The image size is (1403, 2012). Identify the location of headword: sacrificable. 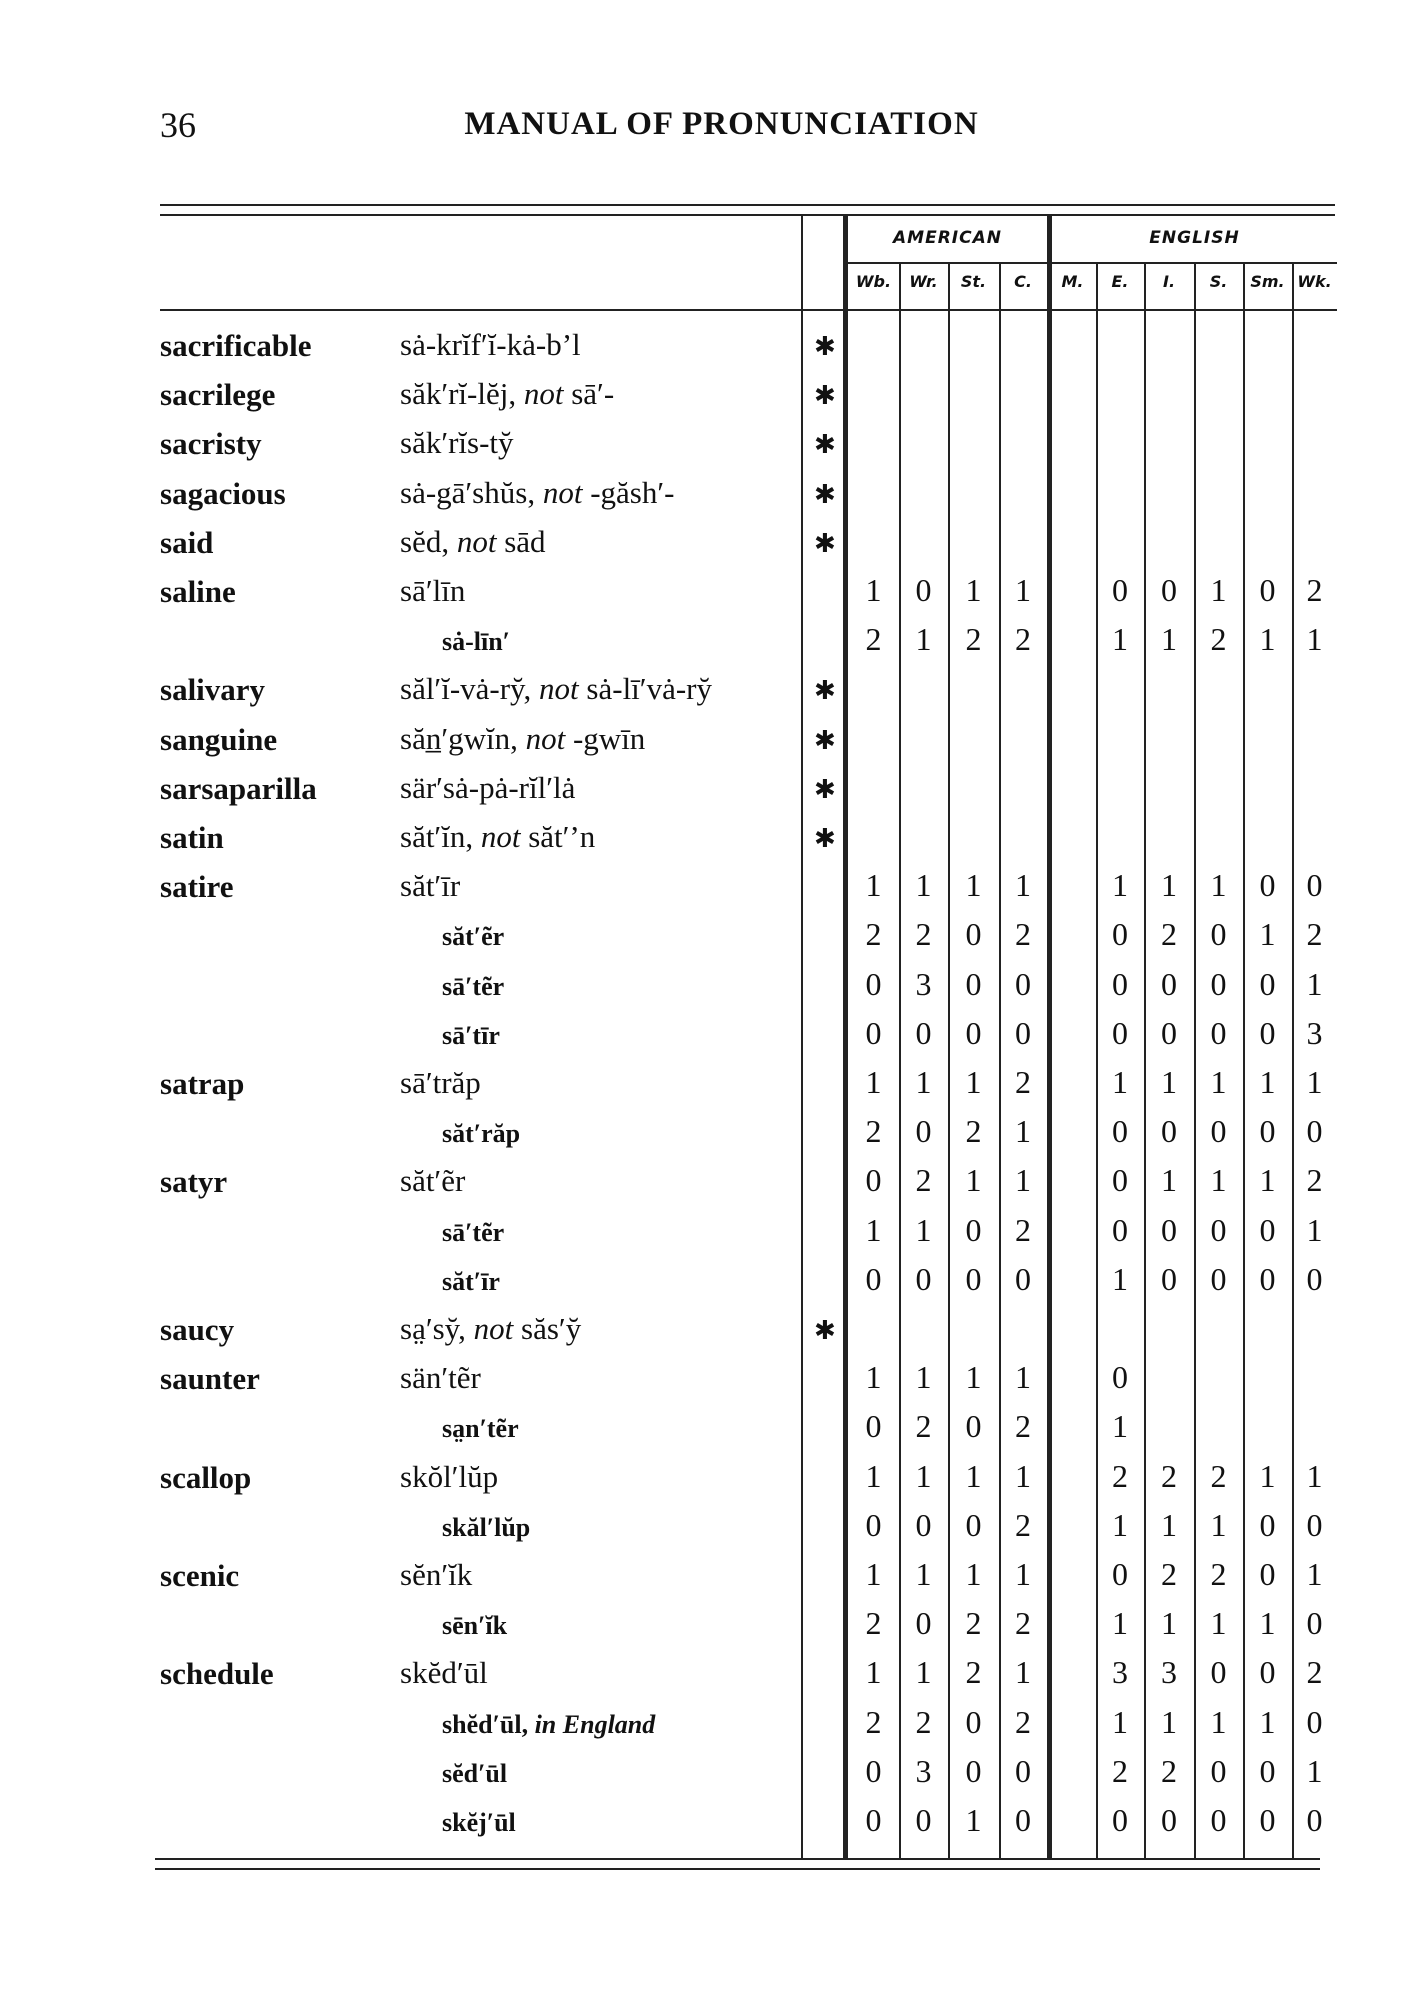
(236, 345).